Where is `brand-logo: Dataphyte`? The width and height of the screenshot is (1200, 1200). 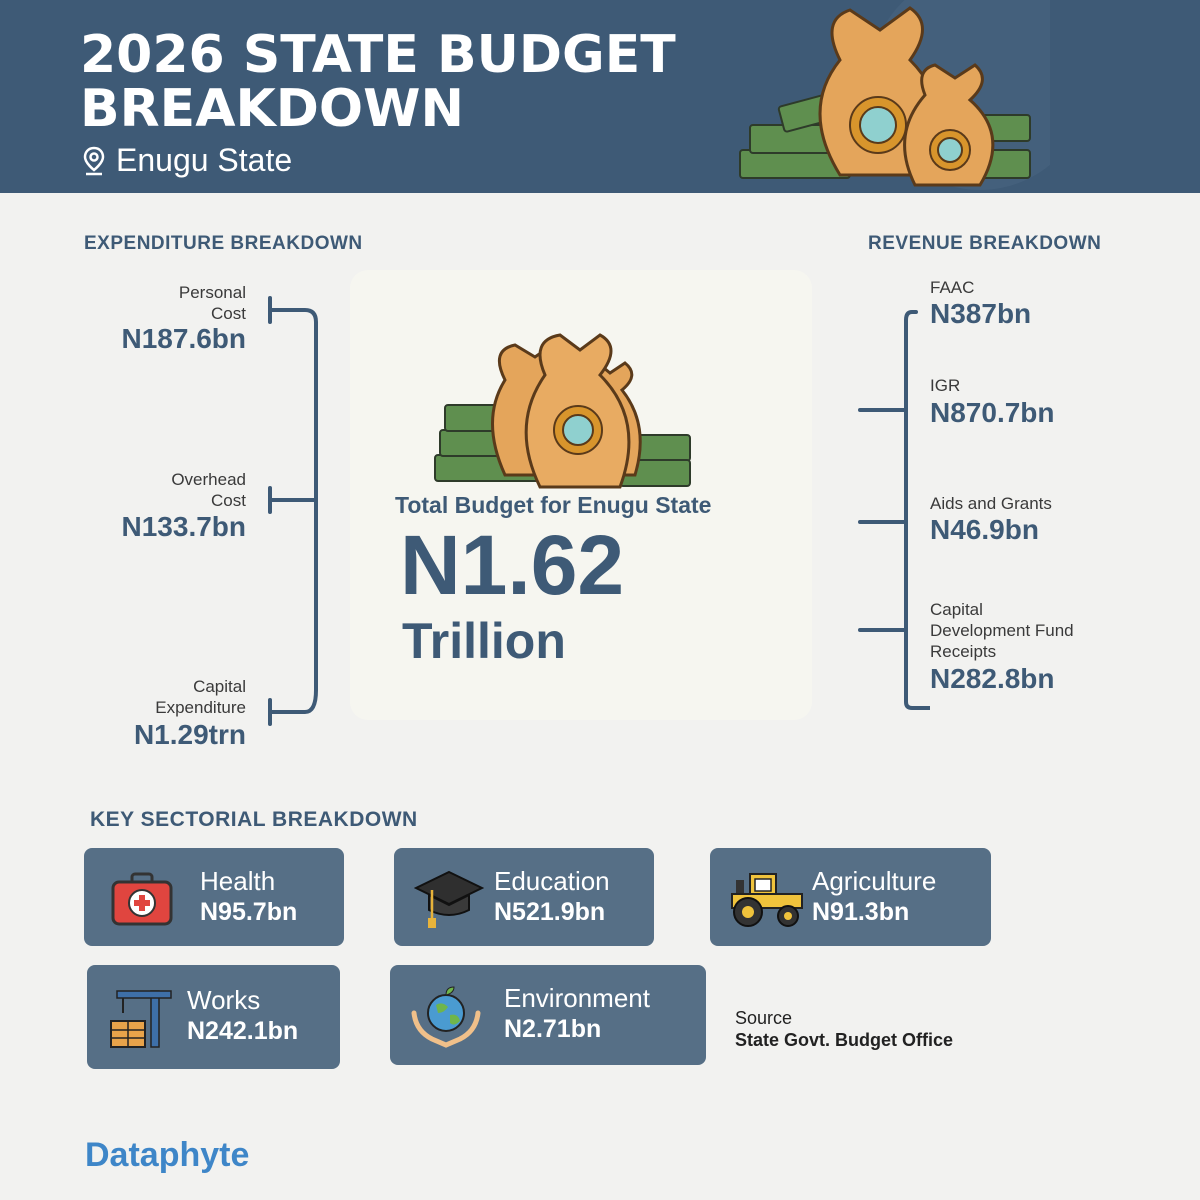
brand-logo: Dataphyte is located at coordinates (167, 1155).